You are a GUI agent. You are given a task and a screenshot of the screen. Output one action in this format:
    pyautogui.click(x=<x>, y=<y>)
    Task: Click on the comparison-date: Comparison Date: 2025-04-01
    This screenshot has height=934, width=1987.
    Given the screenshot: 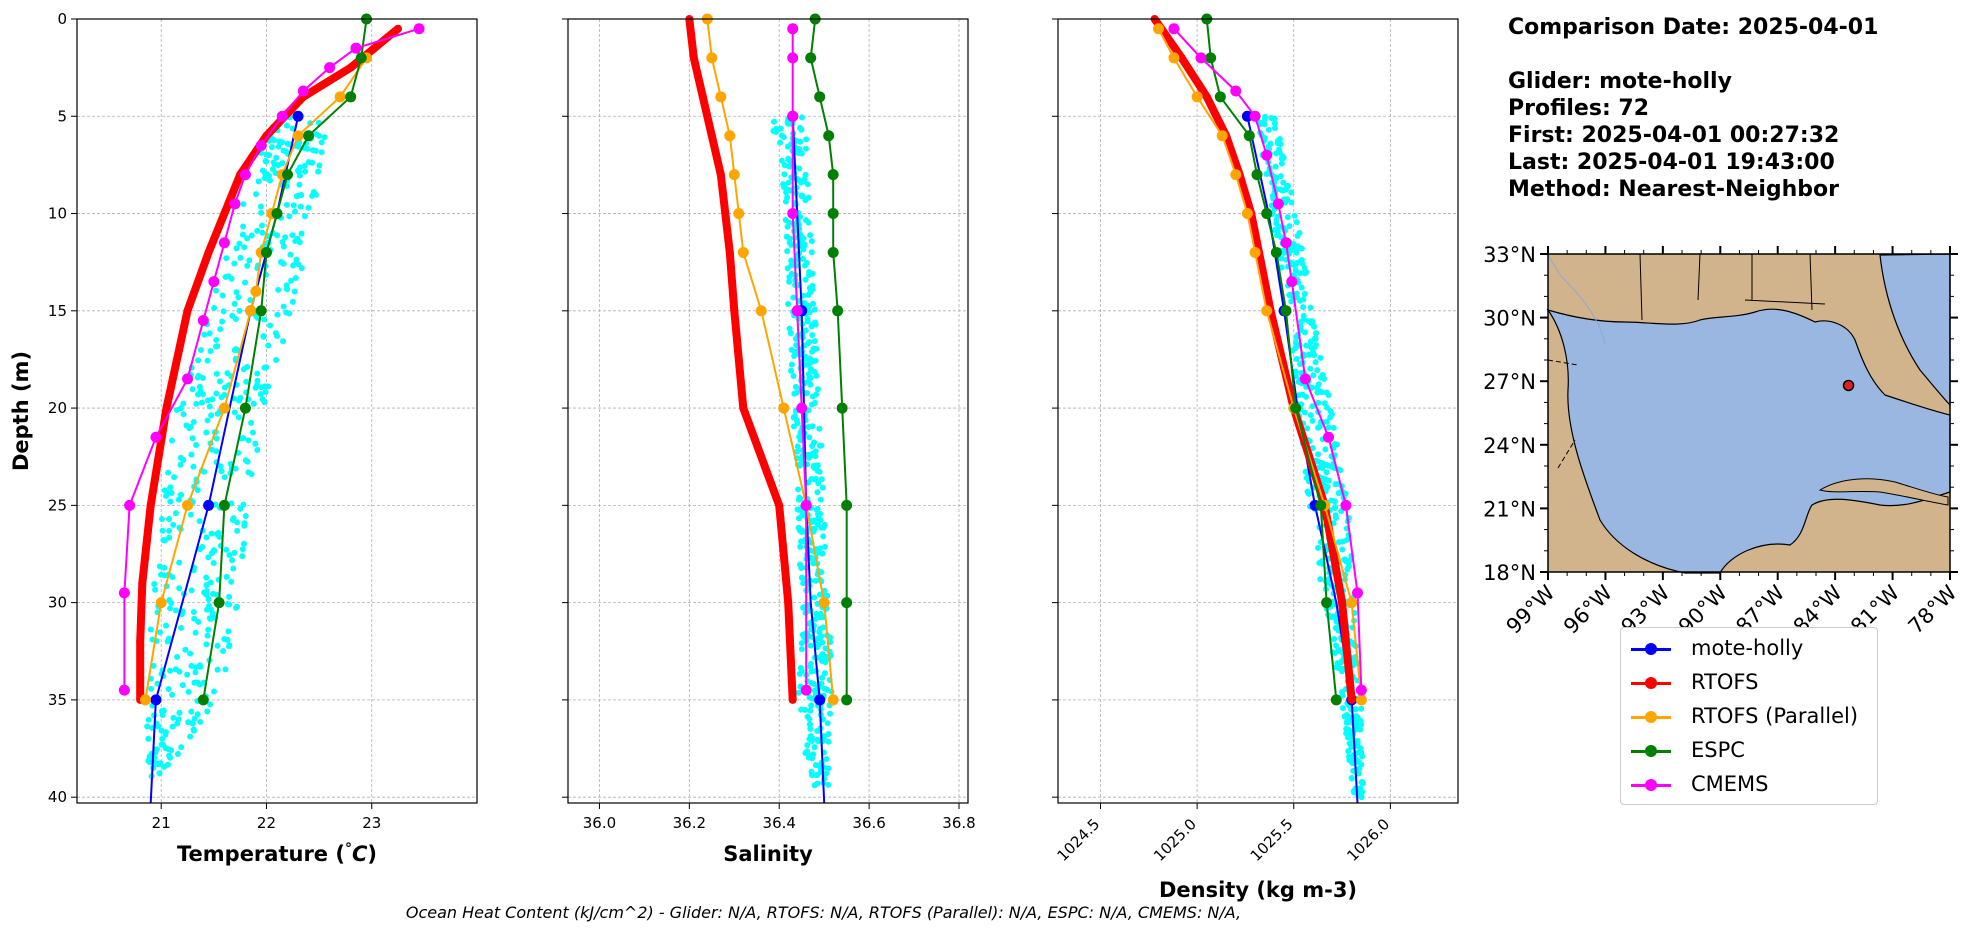 What is the action you would take?
    pyautogui.click(x=1693, y=27)
    